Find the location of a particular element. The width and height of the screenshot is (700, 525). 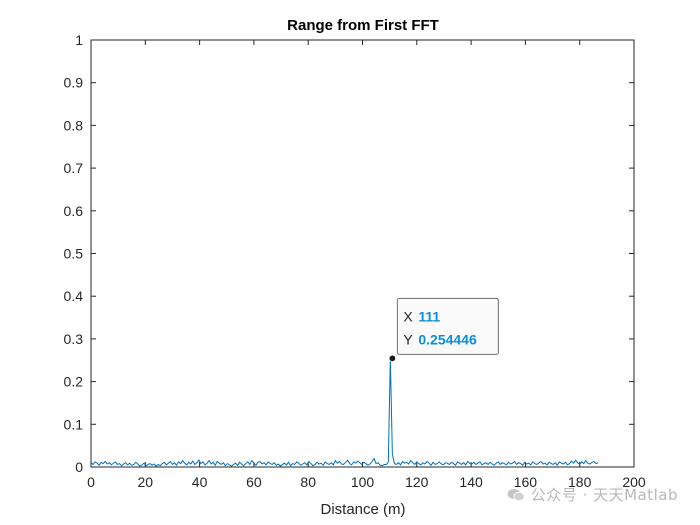

x-tick-label: 80 is located at coordinates (308, 482).